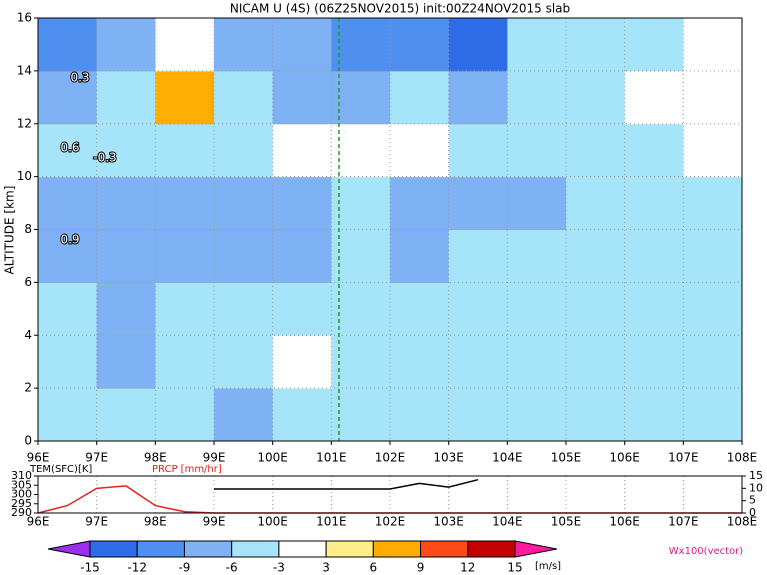 This screenshot has width=767, height=575. I want to click on x-tick-label: 104E, so click(507, 522).